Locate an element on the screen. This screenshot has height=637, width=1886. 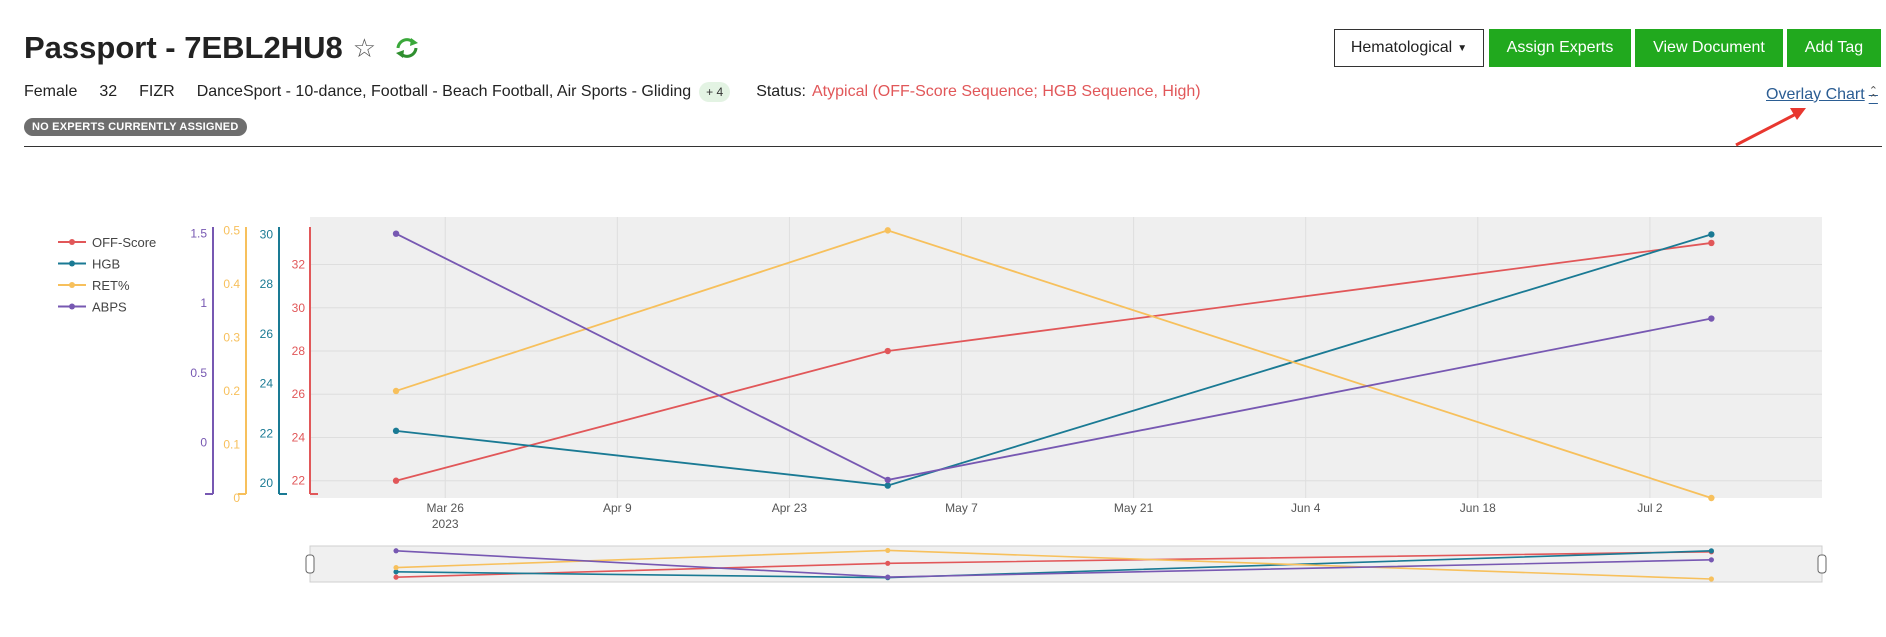
y-tick-label: 0.4 is located at coordinates (231, 284).